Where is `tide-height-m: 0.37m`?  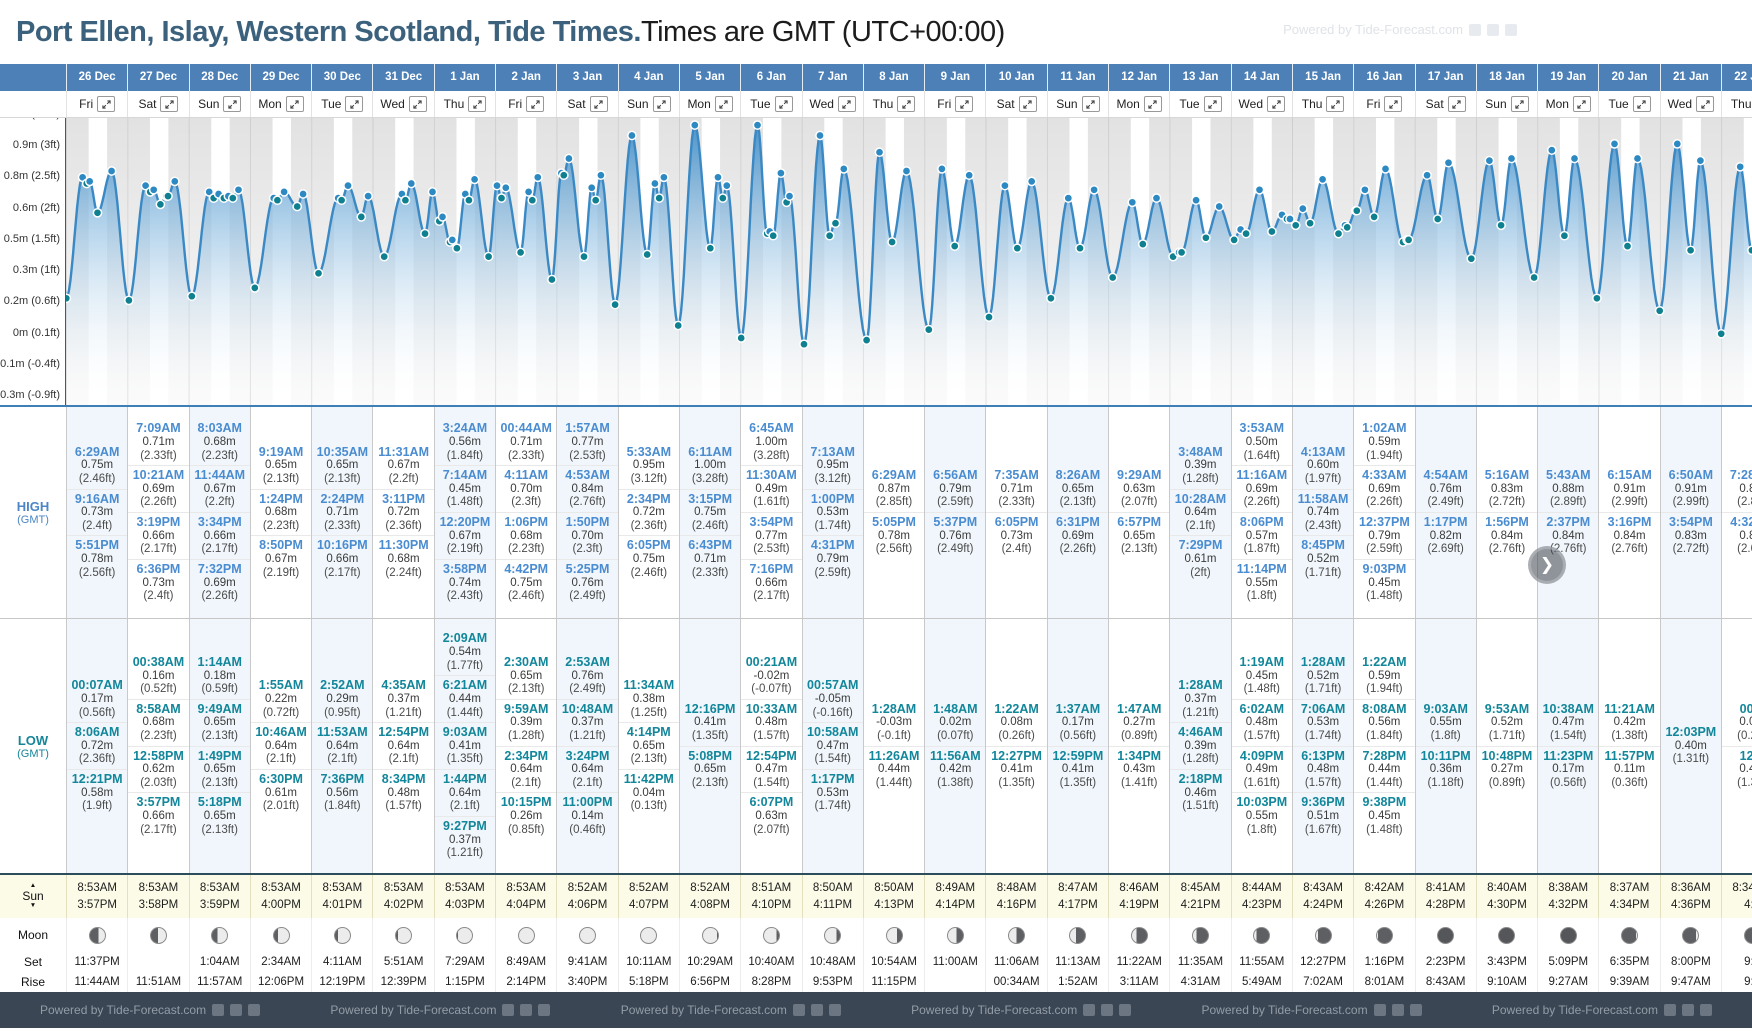 tide-height-m: 0.37m is located at coordinates (587, 722).